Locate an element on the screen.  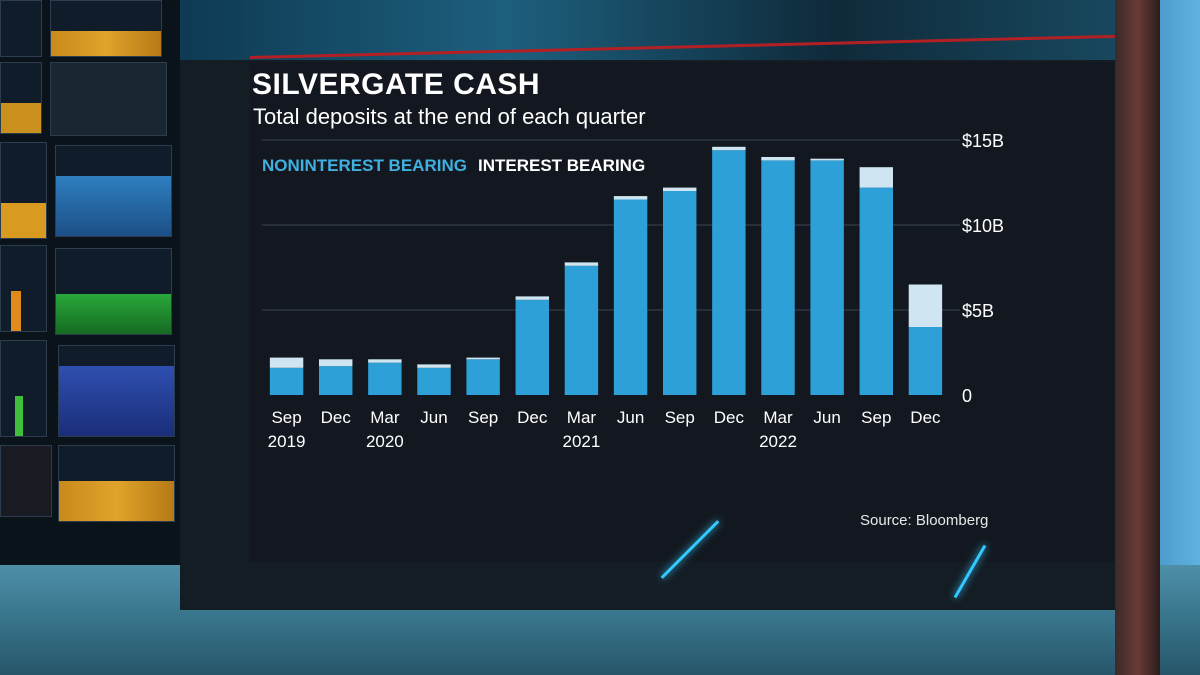
y-tick-label: $10B is located at coordinates (983, 226).